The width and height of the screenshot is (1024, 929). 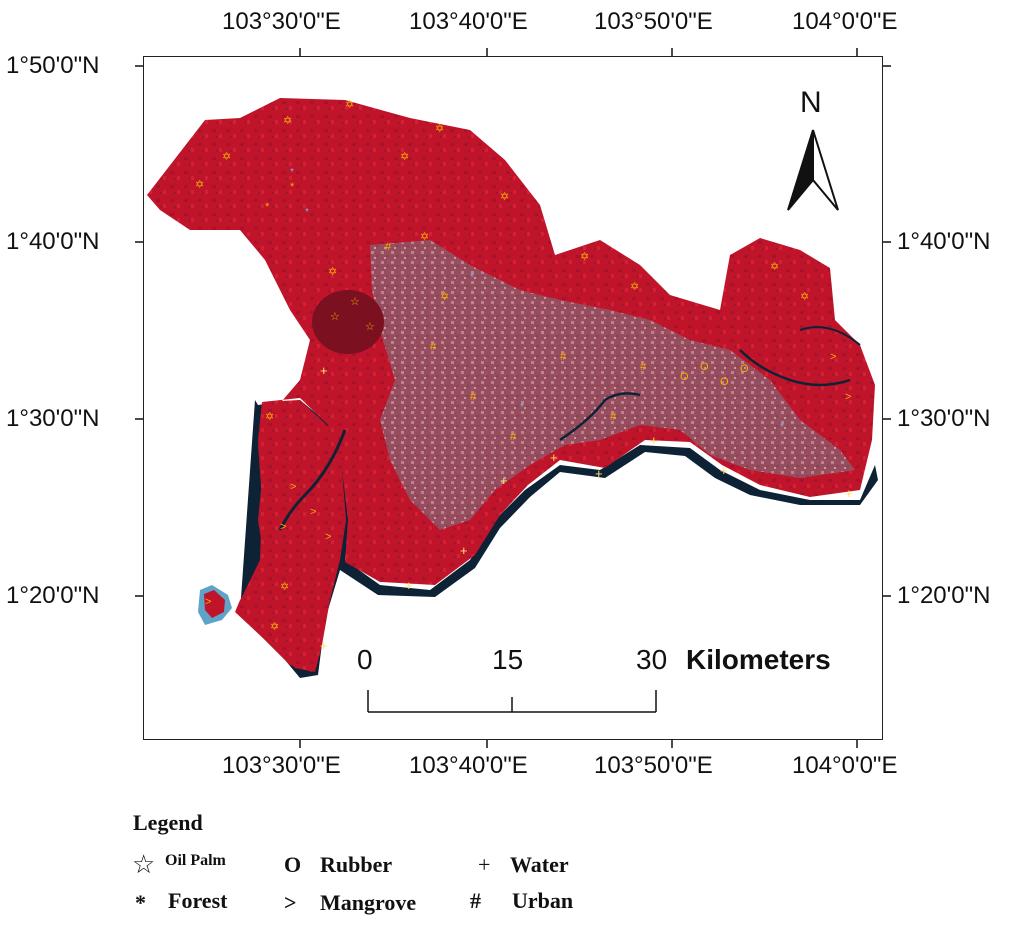 I want to click on lat-label-left: 1°50'0"N, so click(x=53, y=65).